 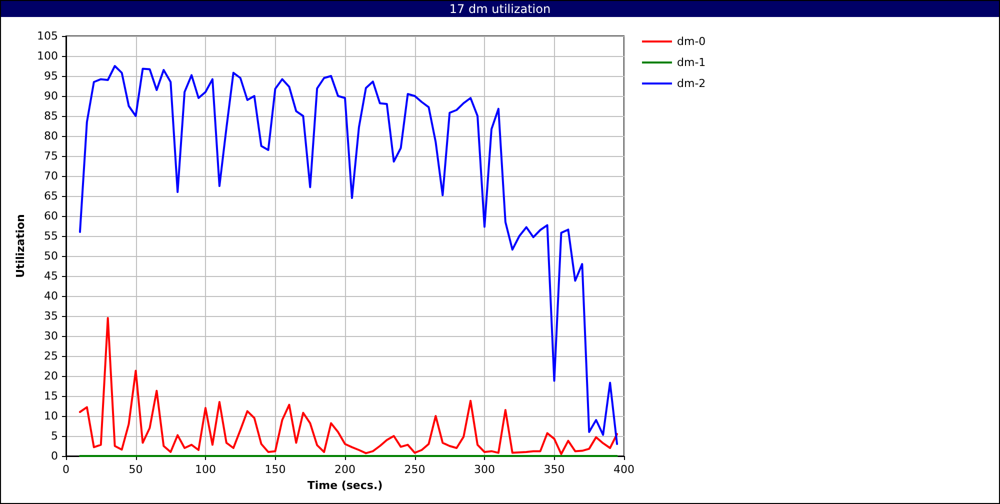 What do you see at coordinates (51, 136) in the screenshot?
I see `y-tick-label: 80` at bounding box center [51, 136].